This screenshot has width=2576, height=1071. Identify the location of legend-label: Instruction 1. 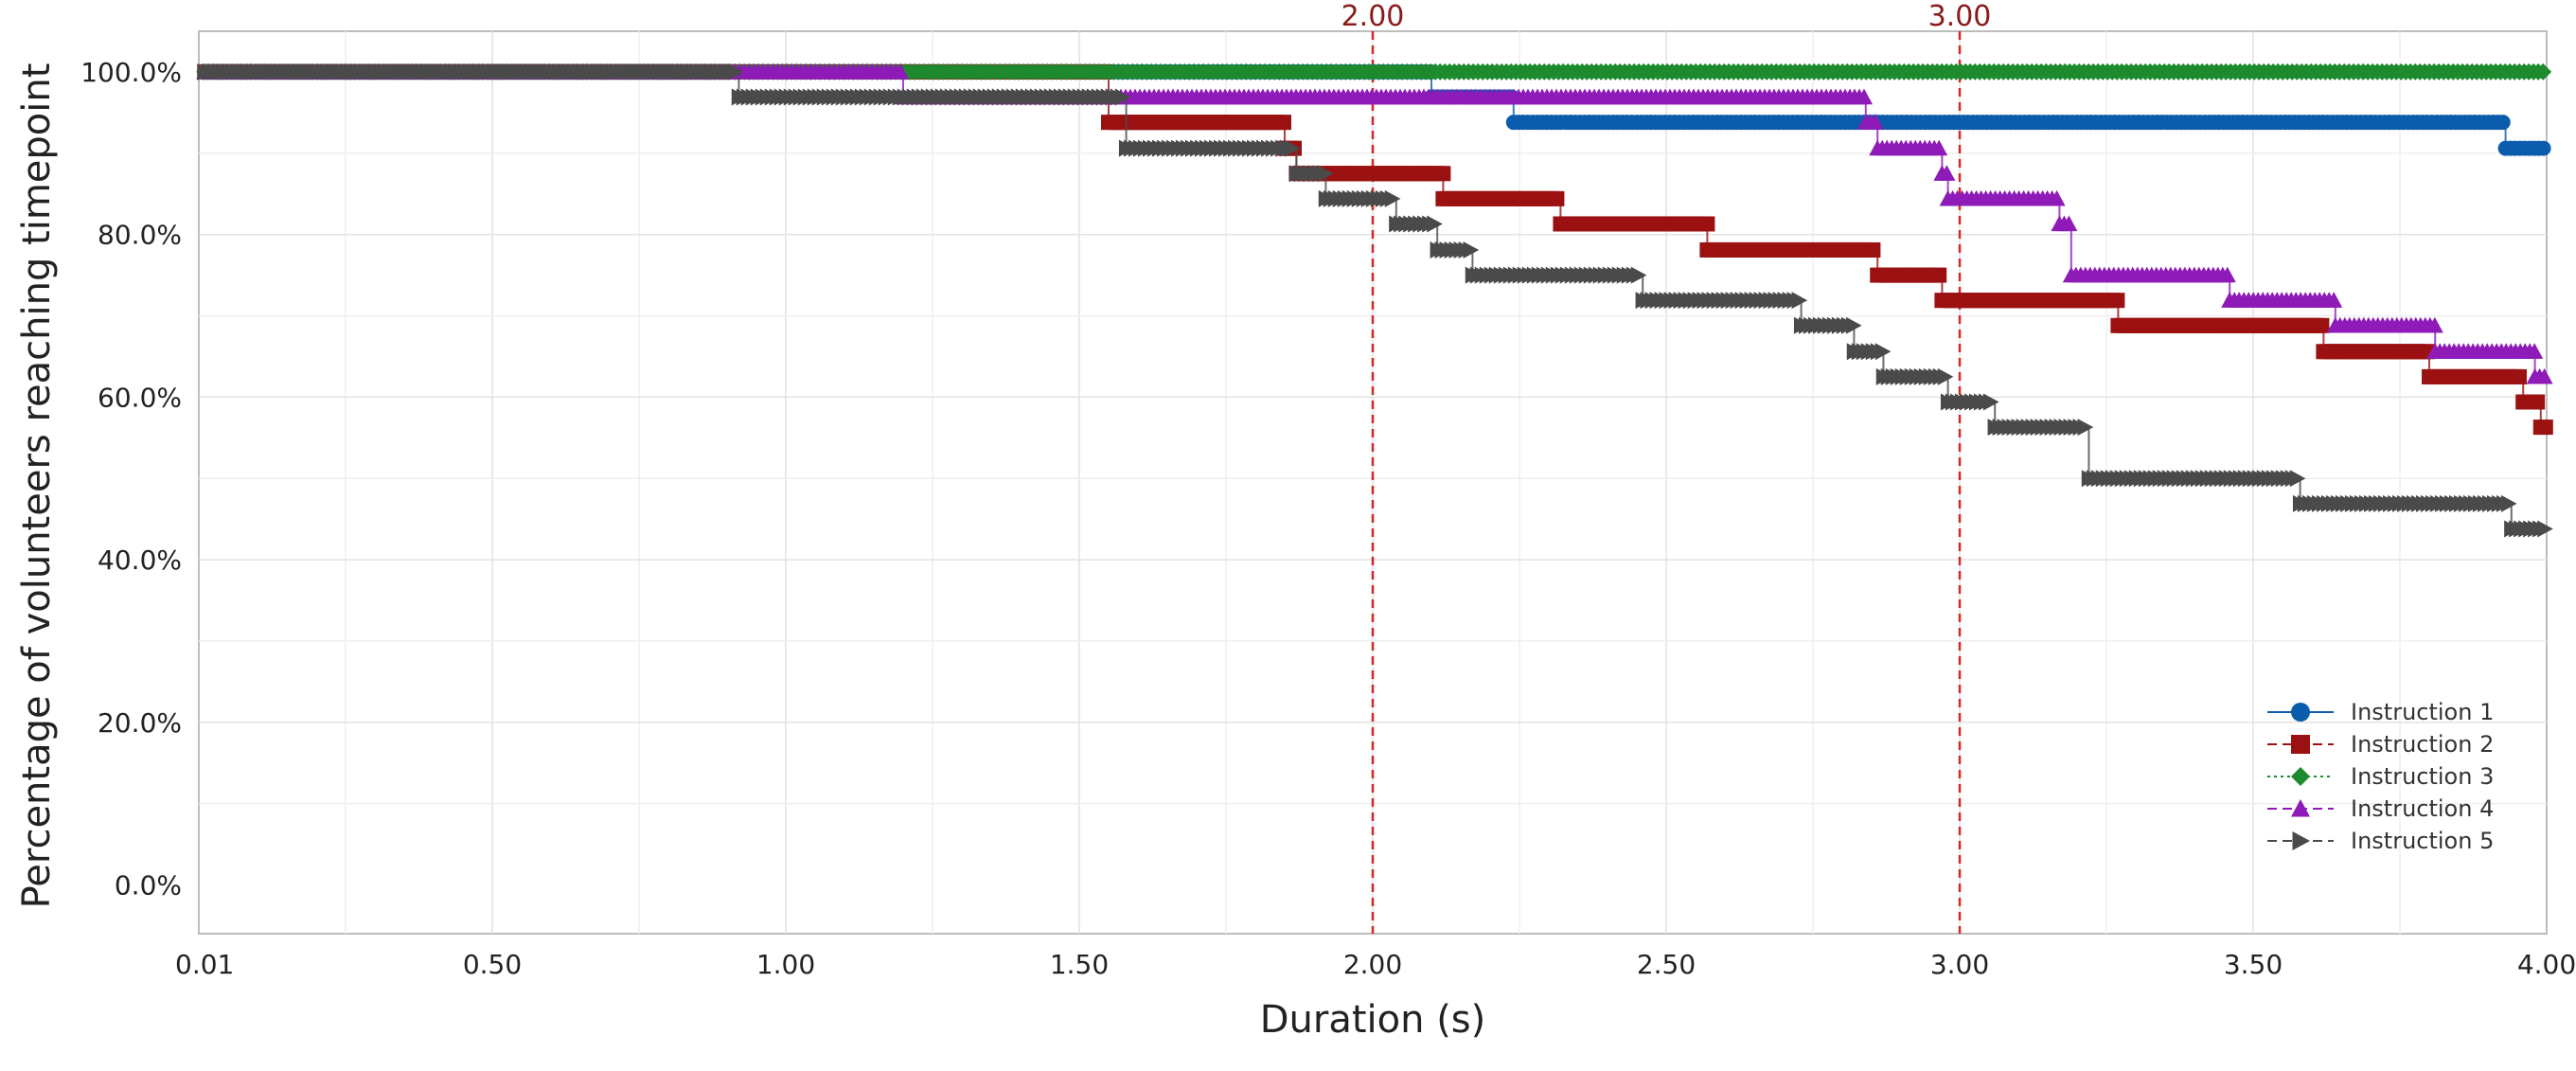
(2423, 712).